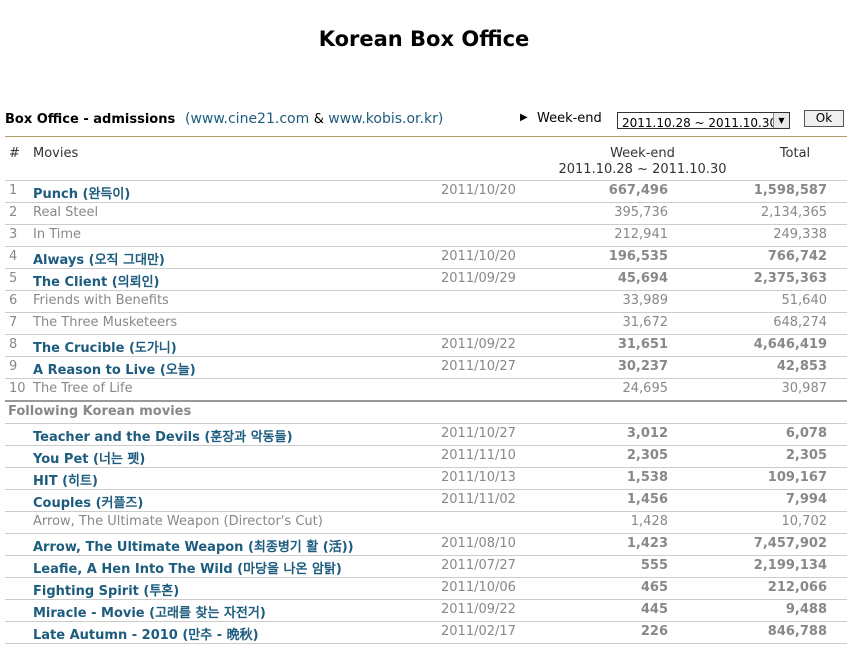  What do you see at coordinates (478, 587) in the screenshot?
I see `release-date: 2011/10/06` at bounding box center [478, 587].